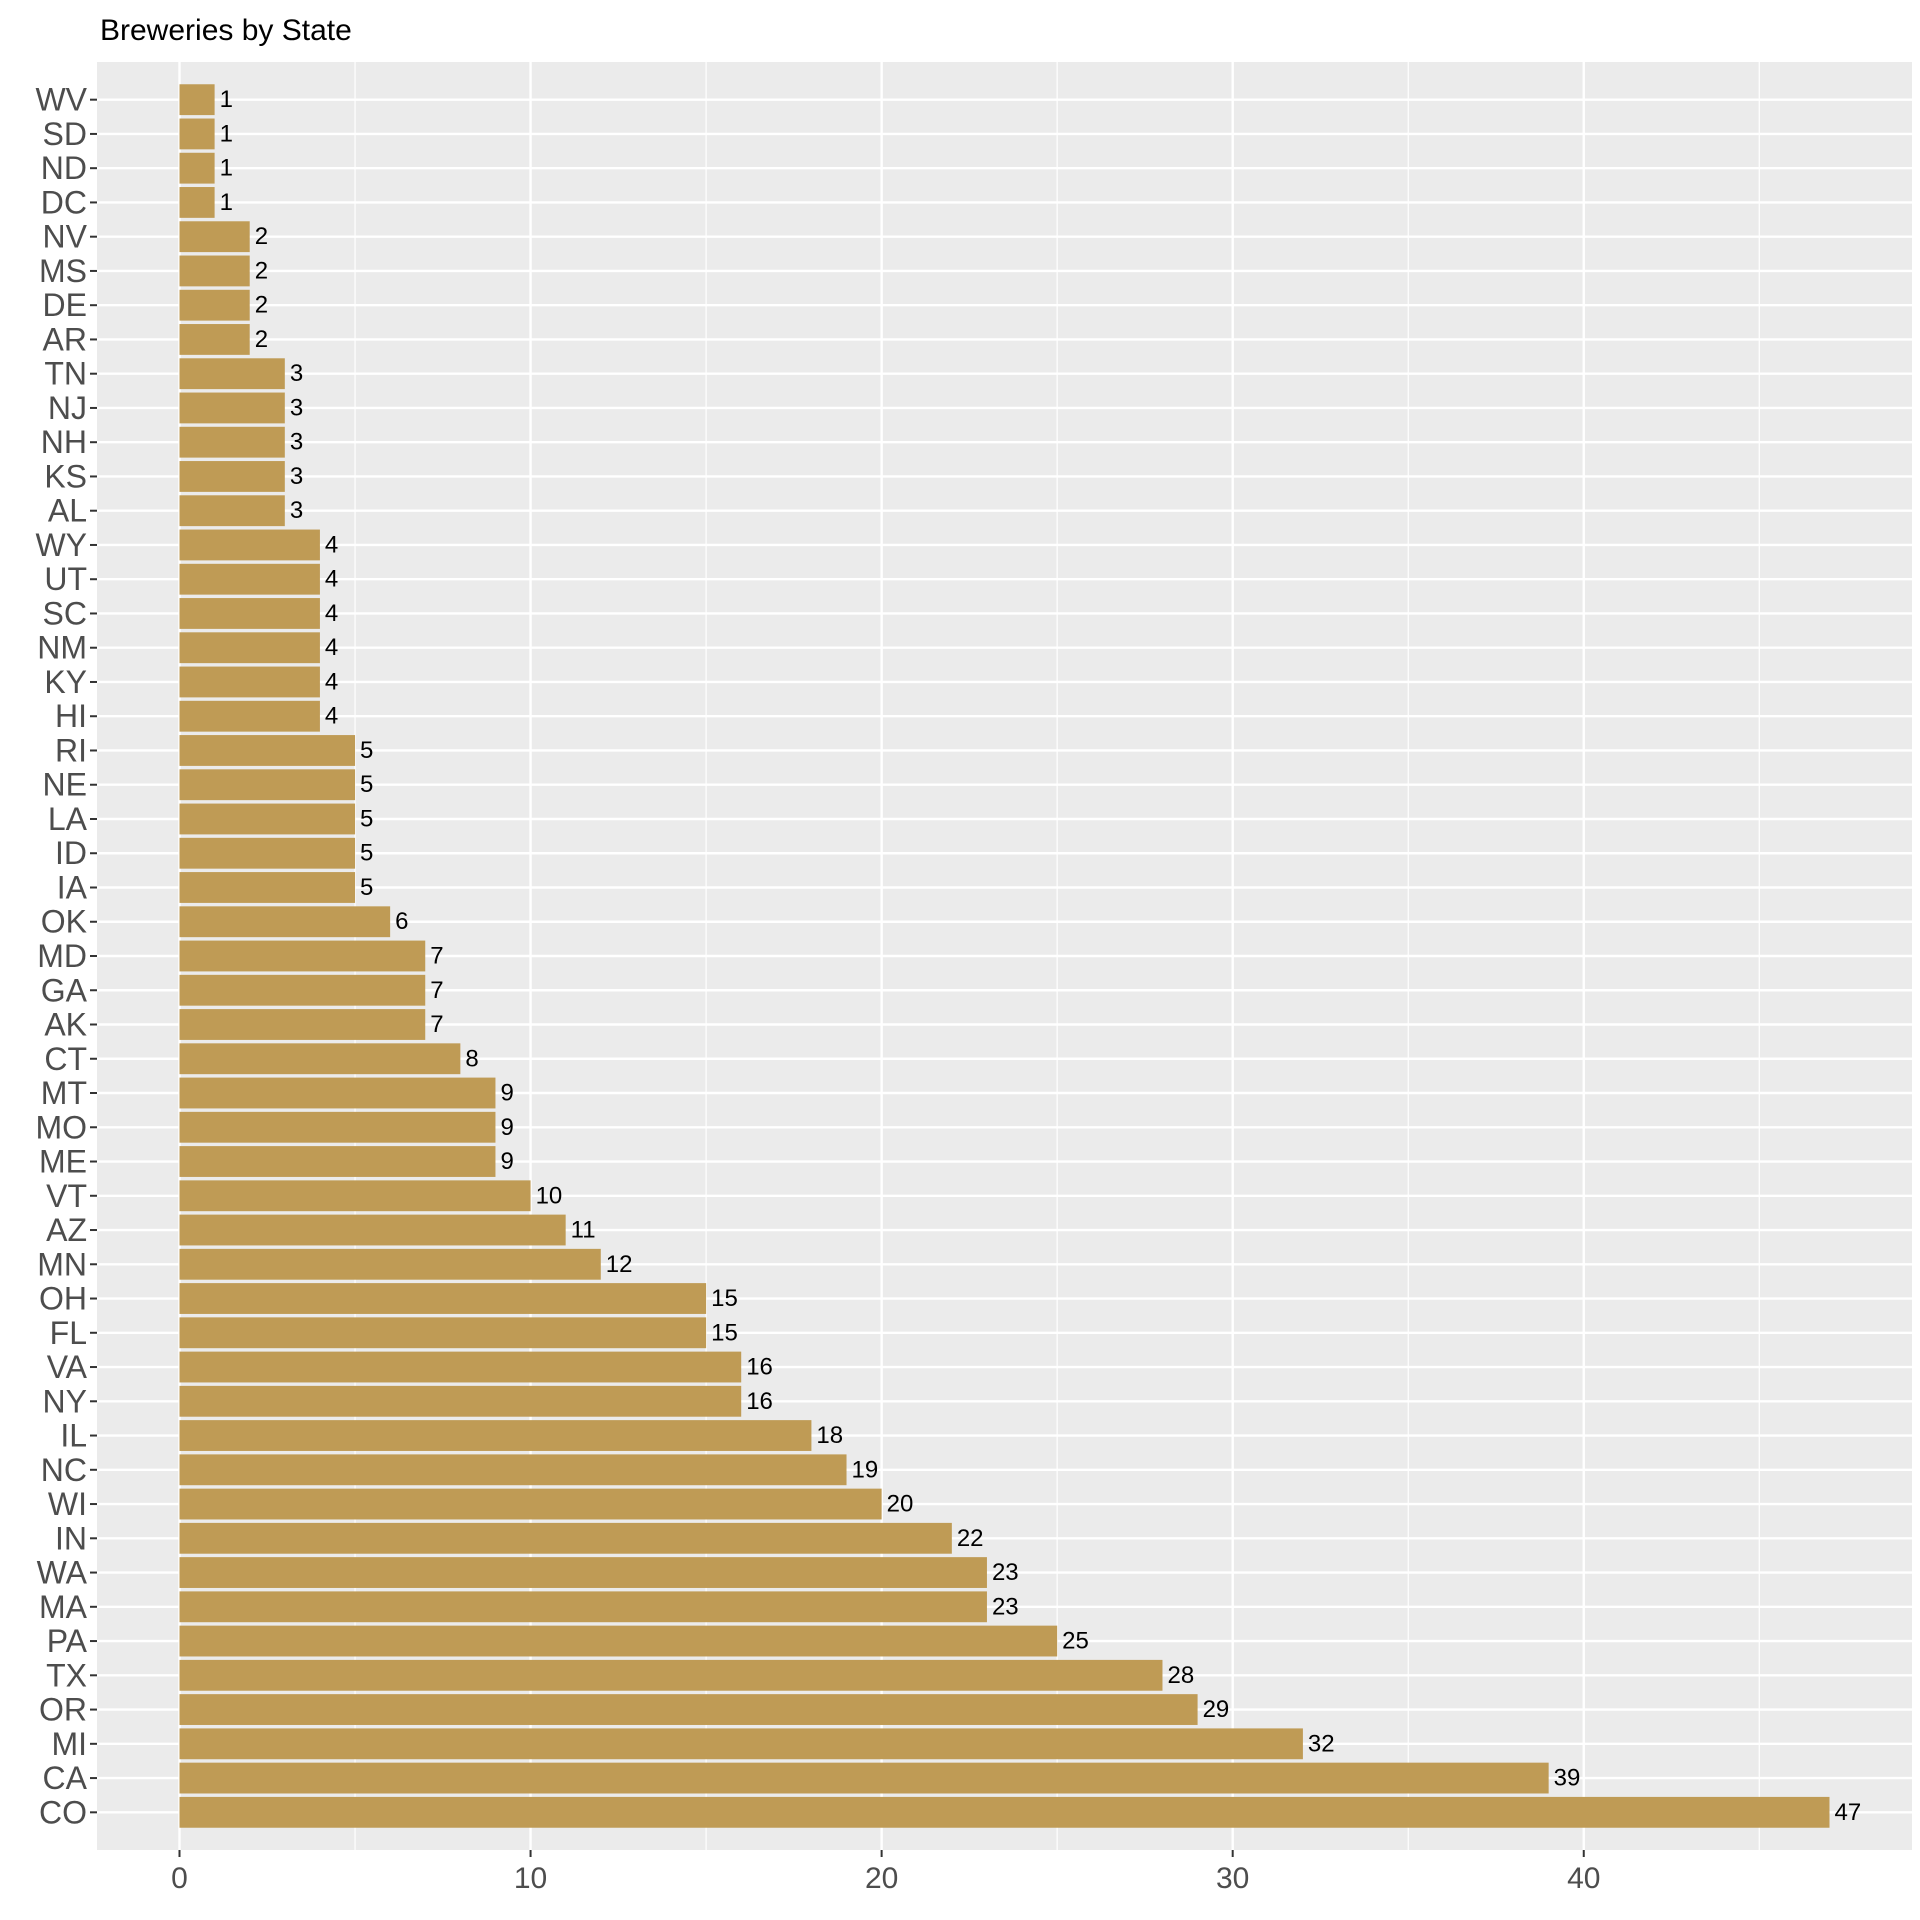 The width and height of the screenshot is (1920, 1920). Describe the element at coordinates (285, 922) in the screenshot. I see `bar-ok` at that location.